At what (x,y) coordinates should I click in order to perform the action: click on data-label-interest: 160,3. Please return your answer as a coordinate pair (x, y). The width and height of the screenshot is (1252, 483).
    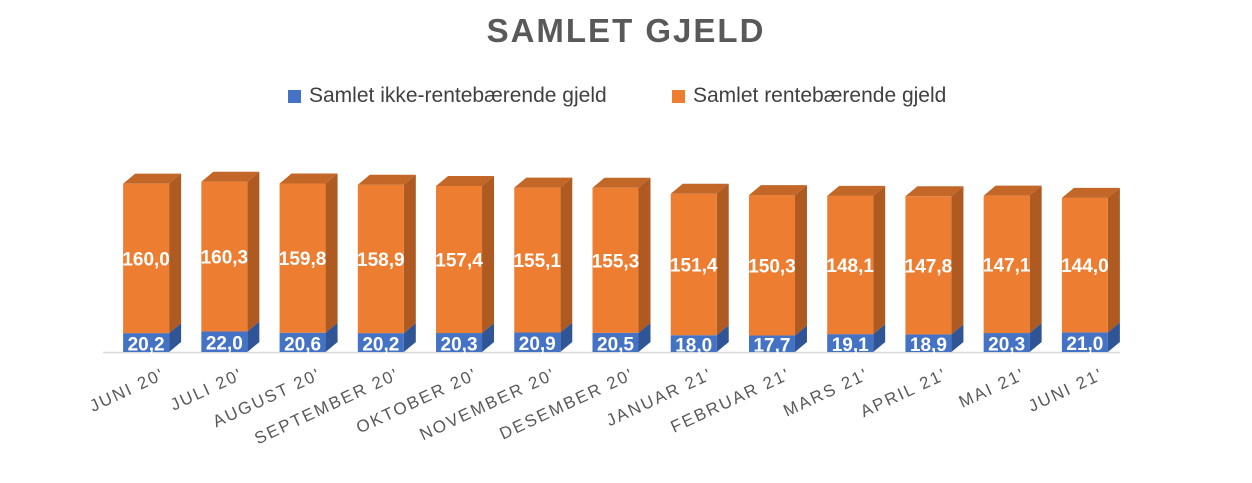
    Looking at the image, I should click on (225, 258).